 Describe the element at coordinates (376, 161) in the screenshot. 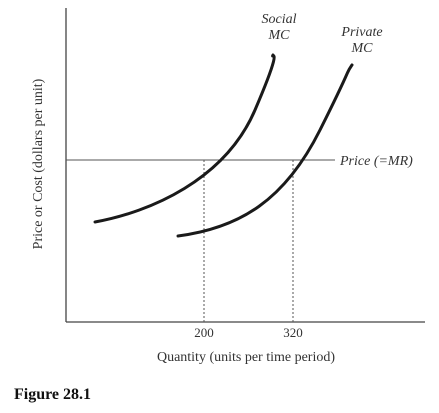

I see `price-line-label: Price (=MR)` at that location.